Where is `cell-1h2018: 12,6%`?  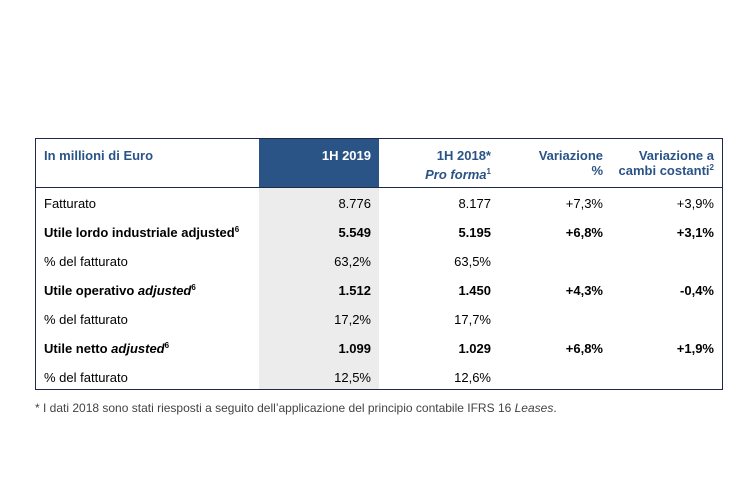 cell-1h2018: 12,6% is located at coordinates (472, 377).